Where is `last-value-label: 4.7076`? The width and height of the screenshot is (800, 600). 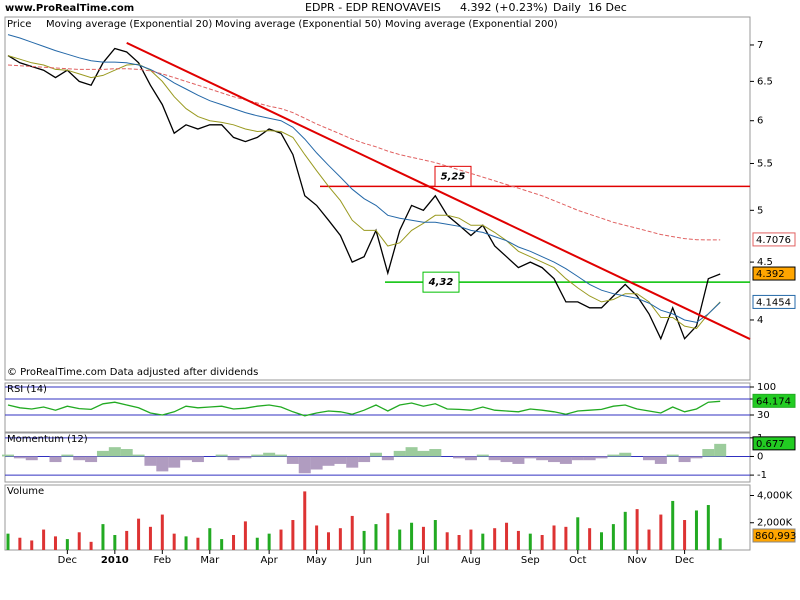 last-value-label: 4.7076 is located at coordinates (773, 240).